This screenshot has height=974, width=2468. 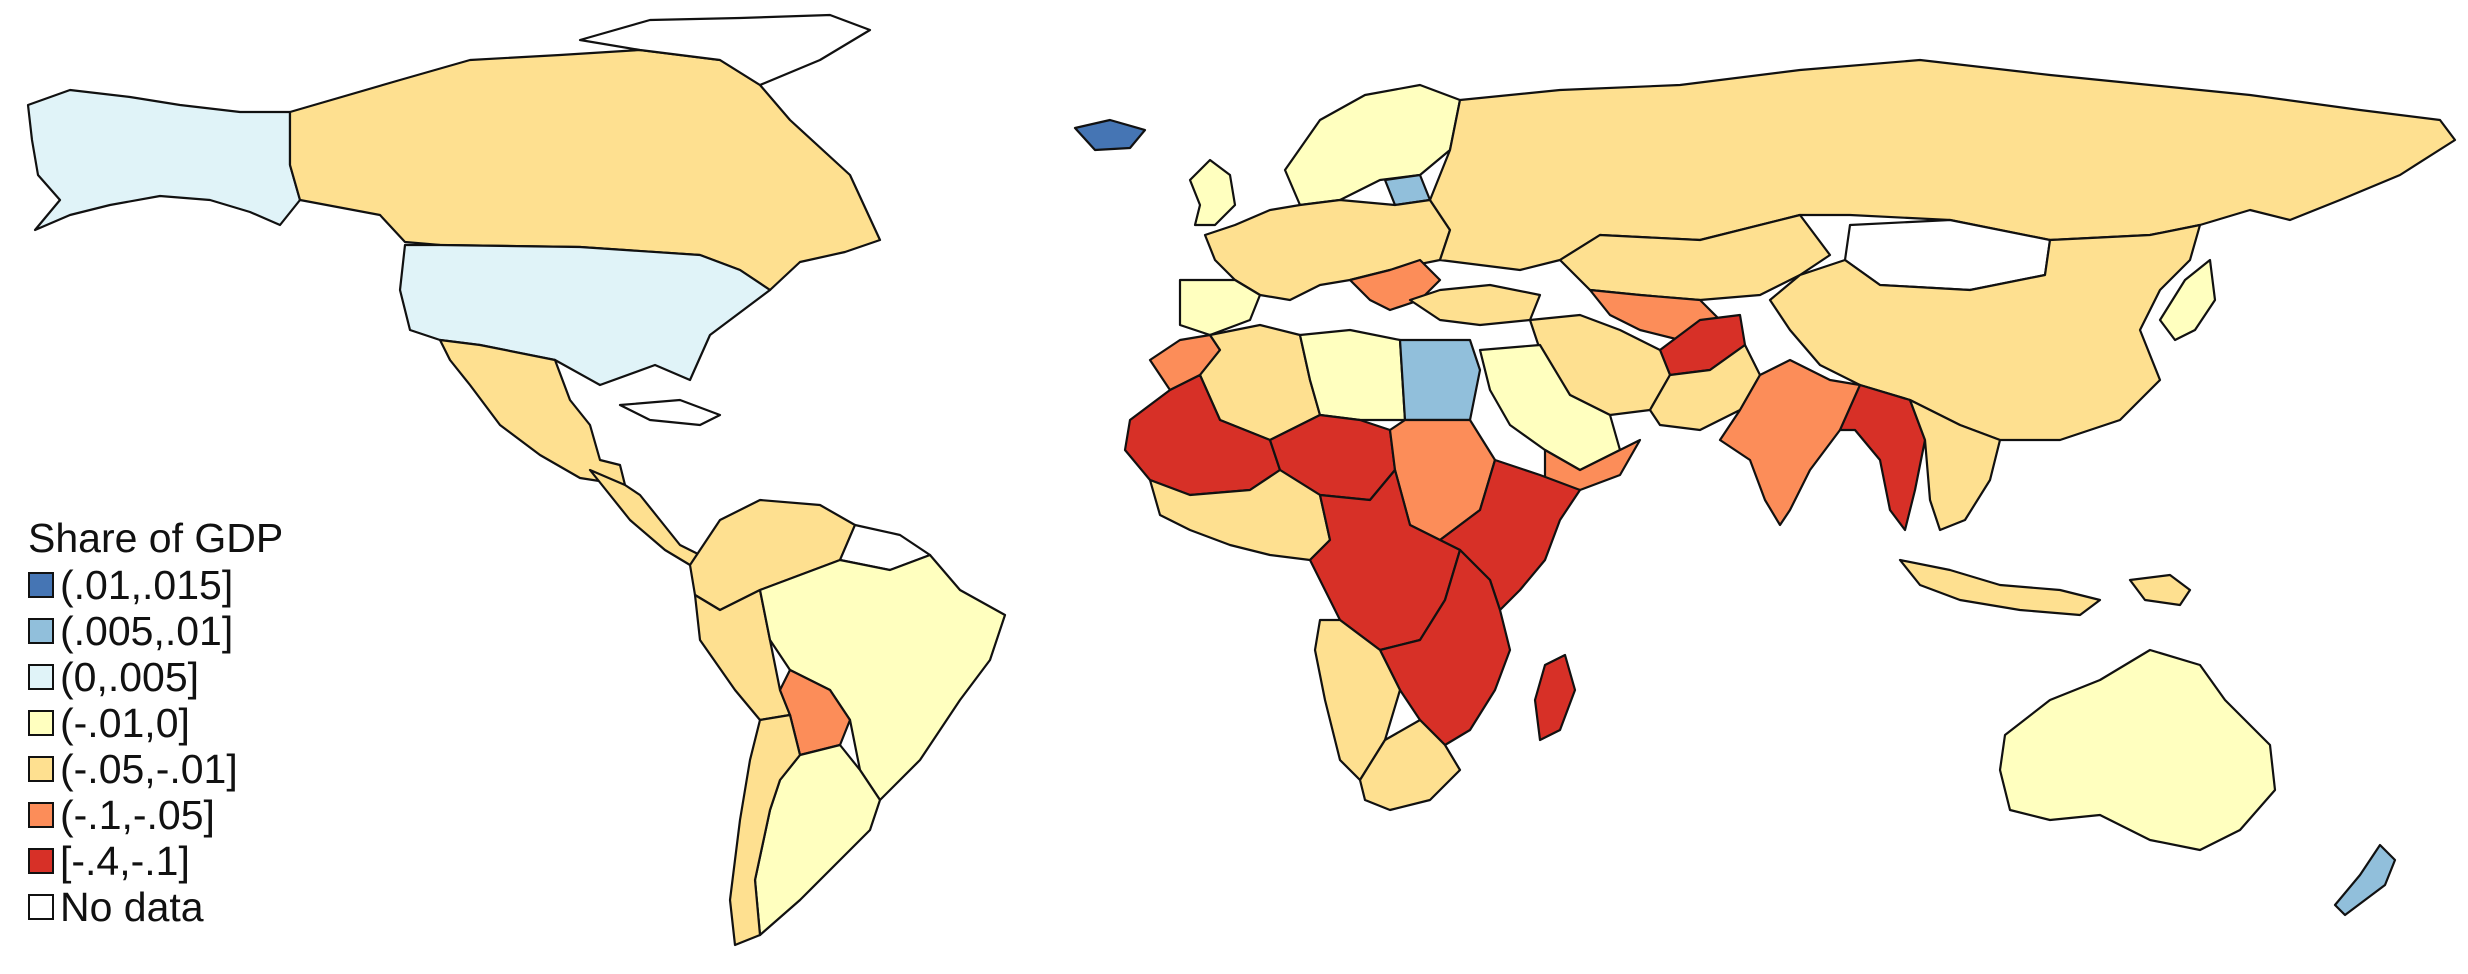 I want to click on legend-item: [-.4,-.1], so click(x=155, y=861).